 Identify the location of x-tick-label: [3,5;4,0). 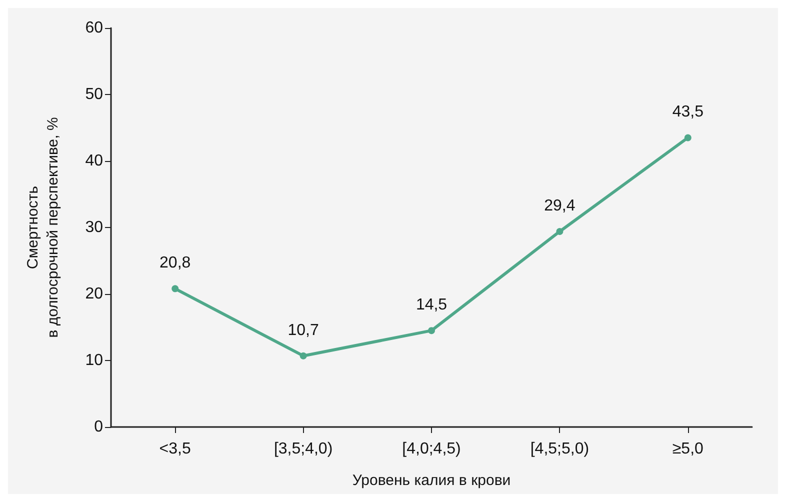
(303, 449).